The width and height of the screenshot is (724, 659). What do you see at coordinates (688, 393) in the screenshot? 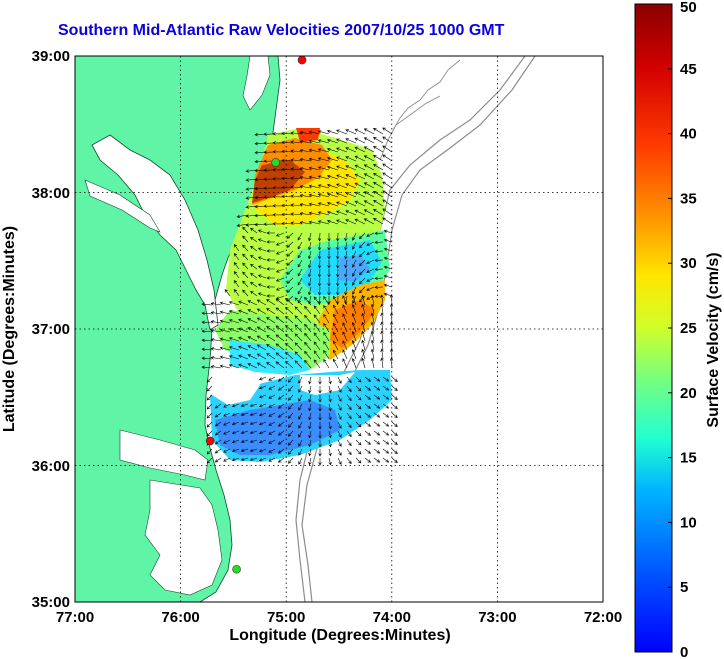
I see `colorbar-tick-label: 20` at bounding box center [688, 393].